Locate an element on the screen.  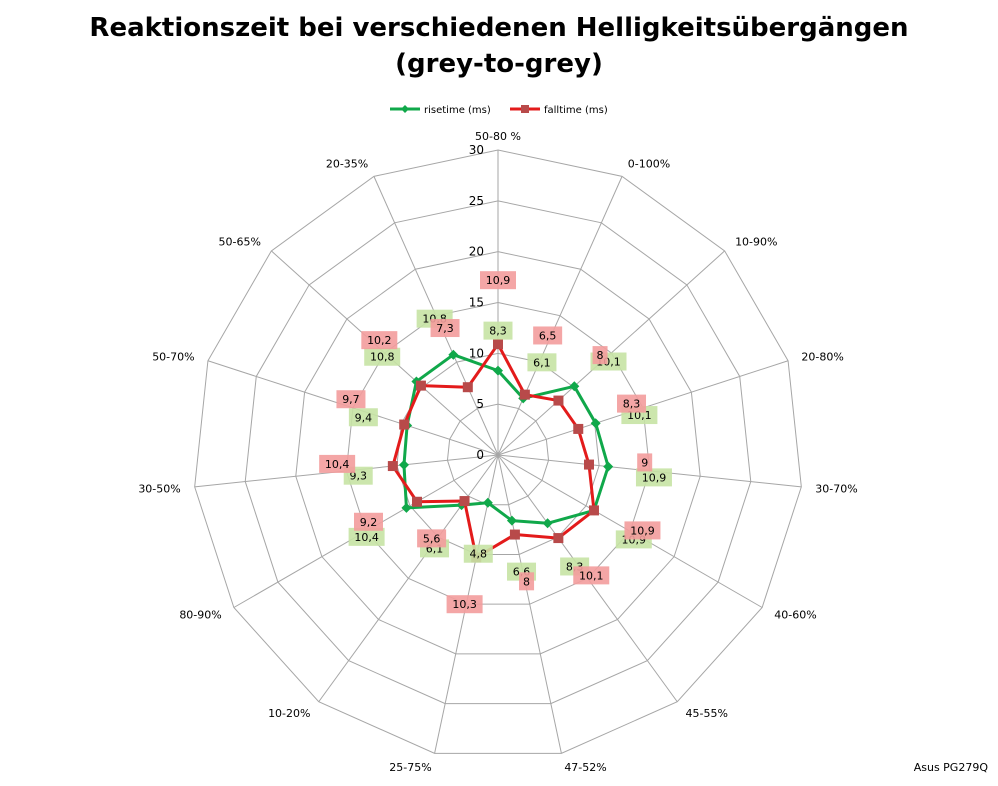
data-label: 4,8 is located at coordinates (478, 553).